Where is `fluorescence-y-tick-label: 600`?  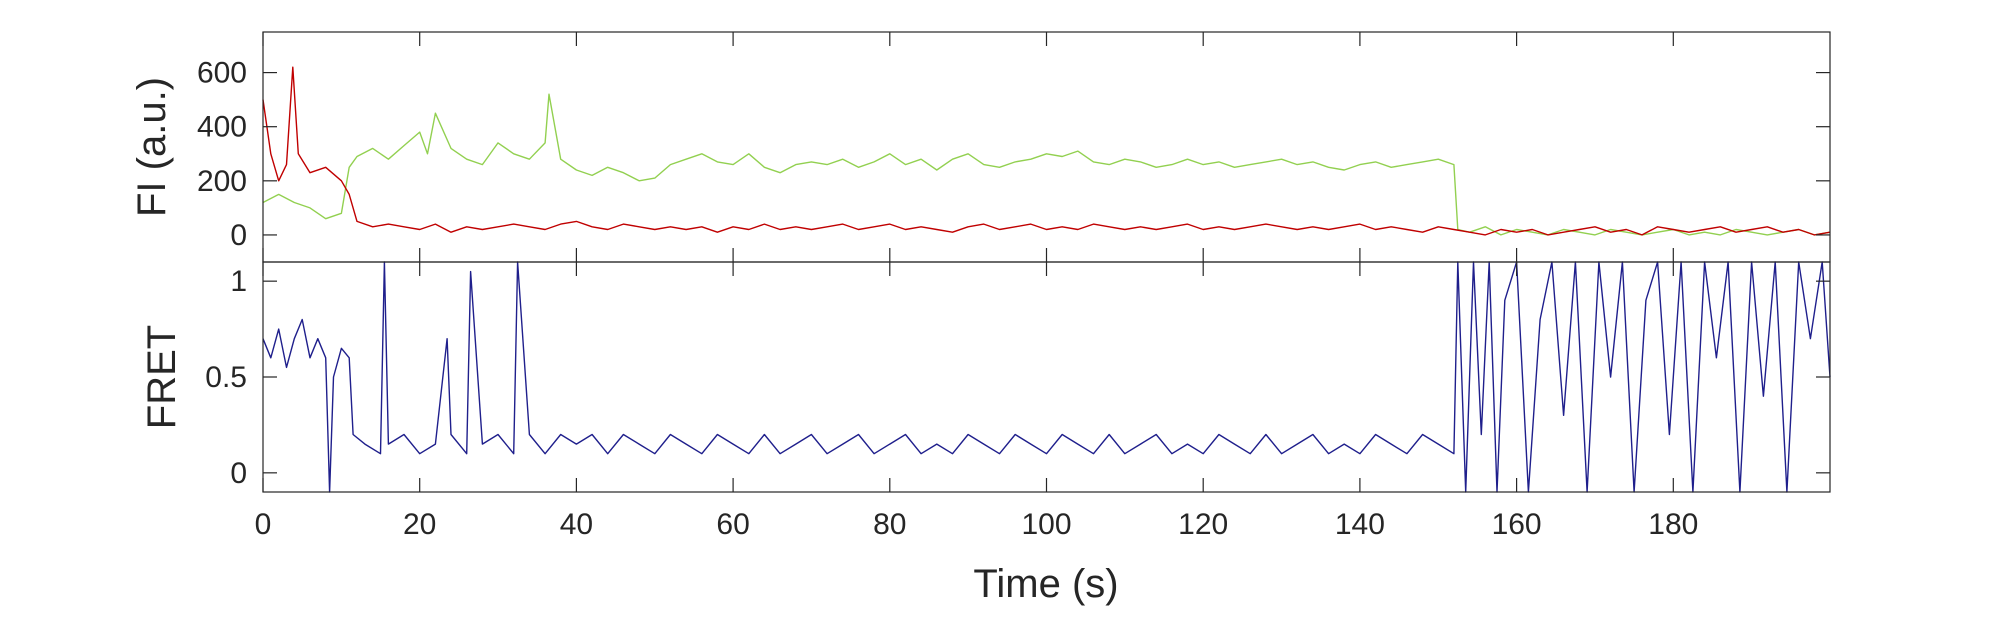
fluorescence-y-tick-label: 600 is located at coordinates (222, 73).